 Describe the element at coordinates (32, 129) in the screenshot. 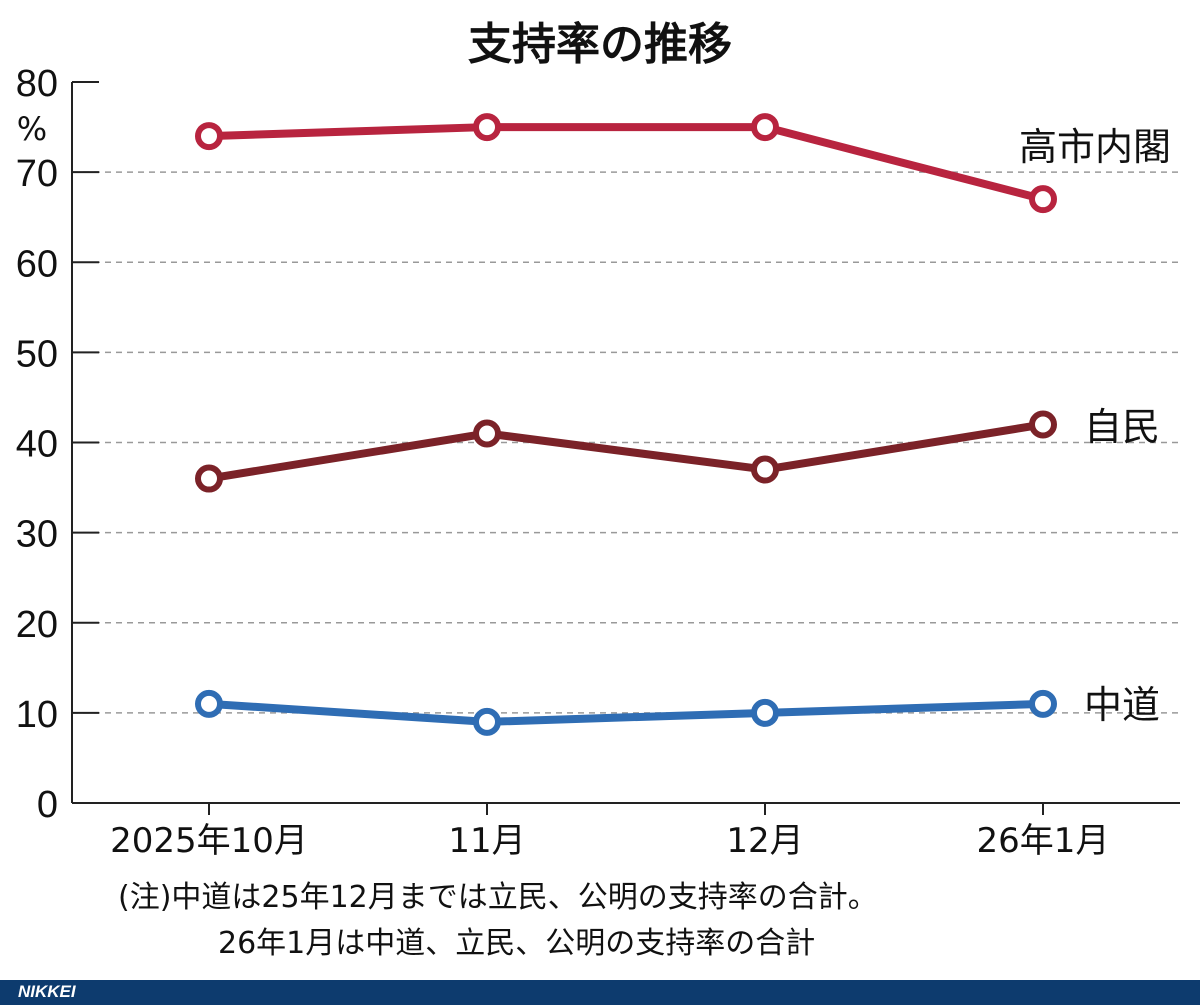

I see `y-unit-label: %` at that location.